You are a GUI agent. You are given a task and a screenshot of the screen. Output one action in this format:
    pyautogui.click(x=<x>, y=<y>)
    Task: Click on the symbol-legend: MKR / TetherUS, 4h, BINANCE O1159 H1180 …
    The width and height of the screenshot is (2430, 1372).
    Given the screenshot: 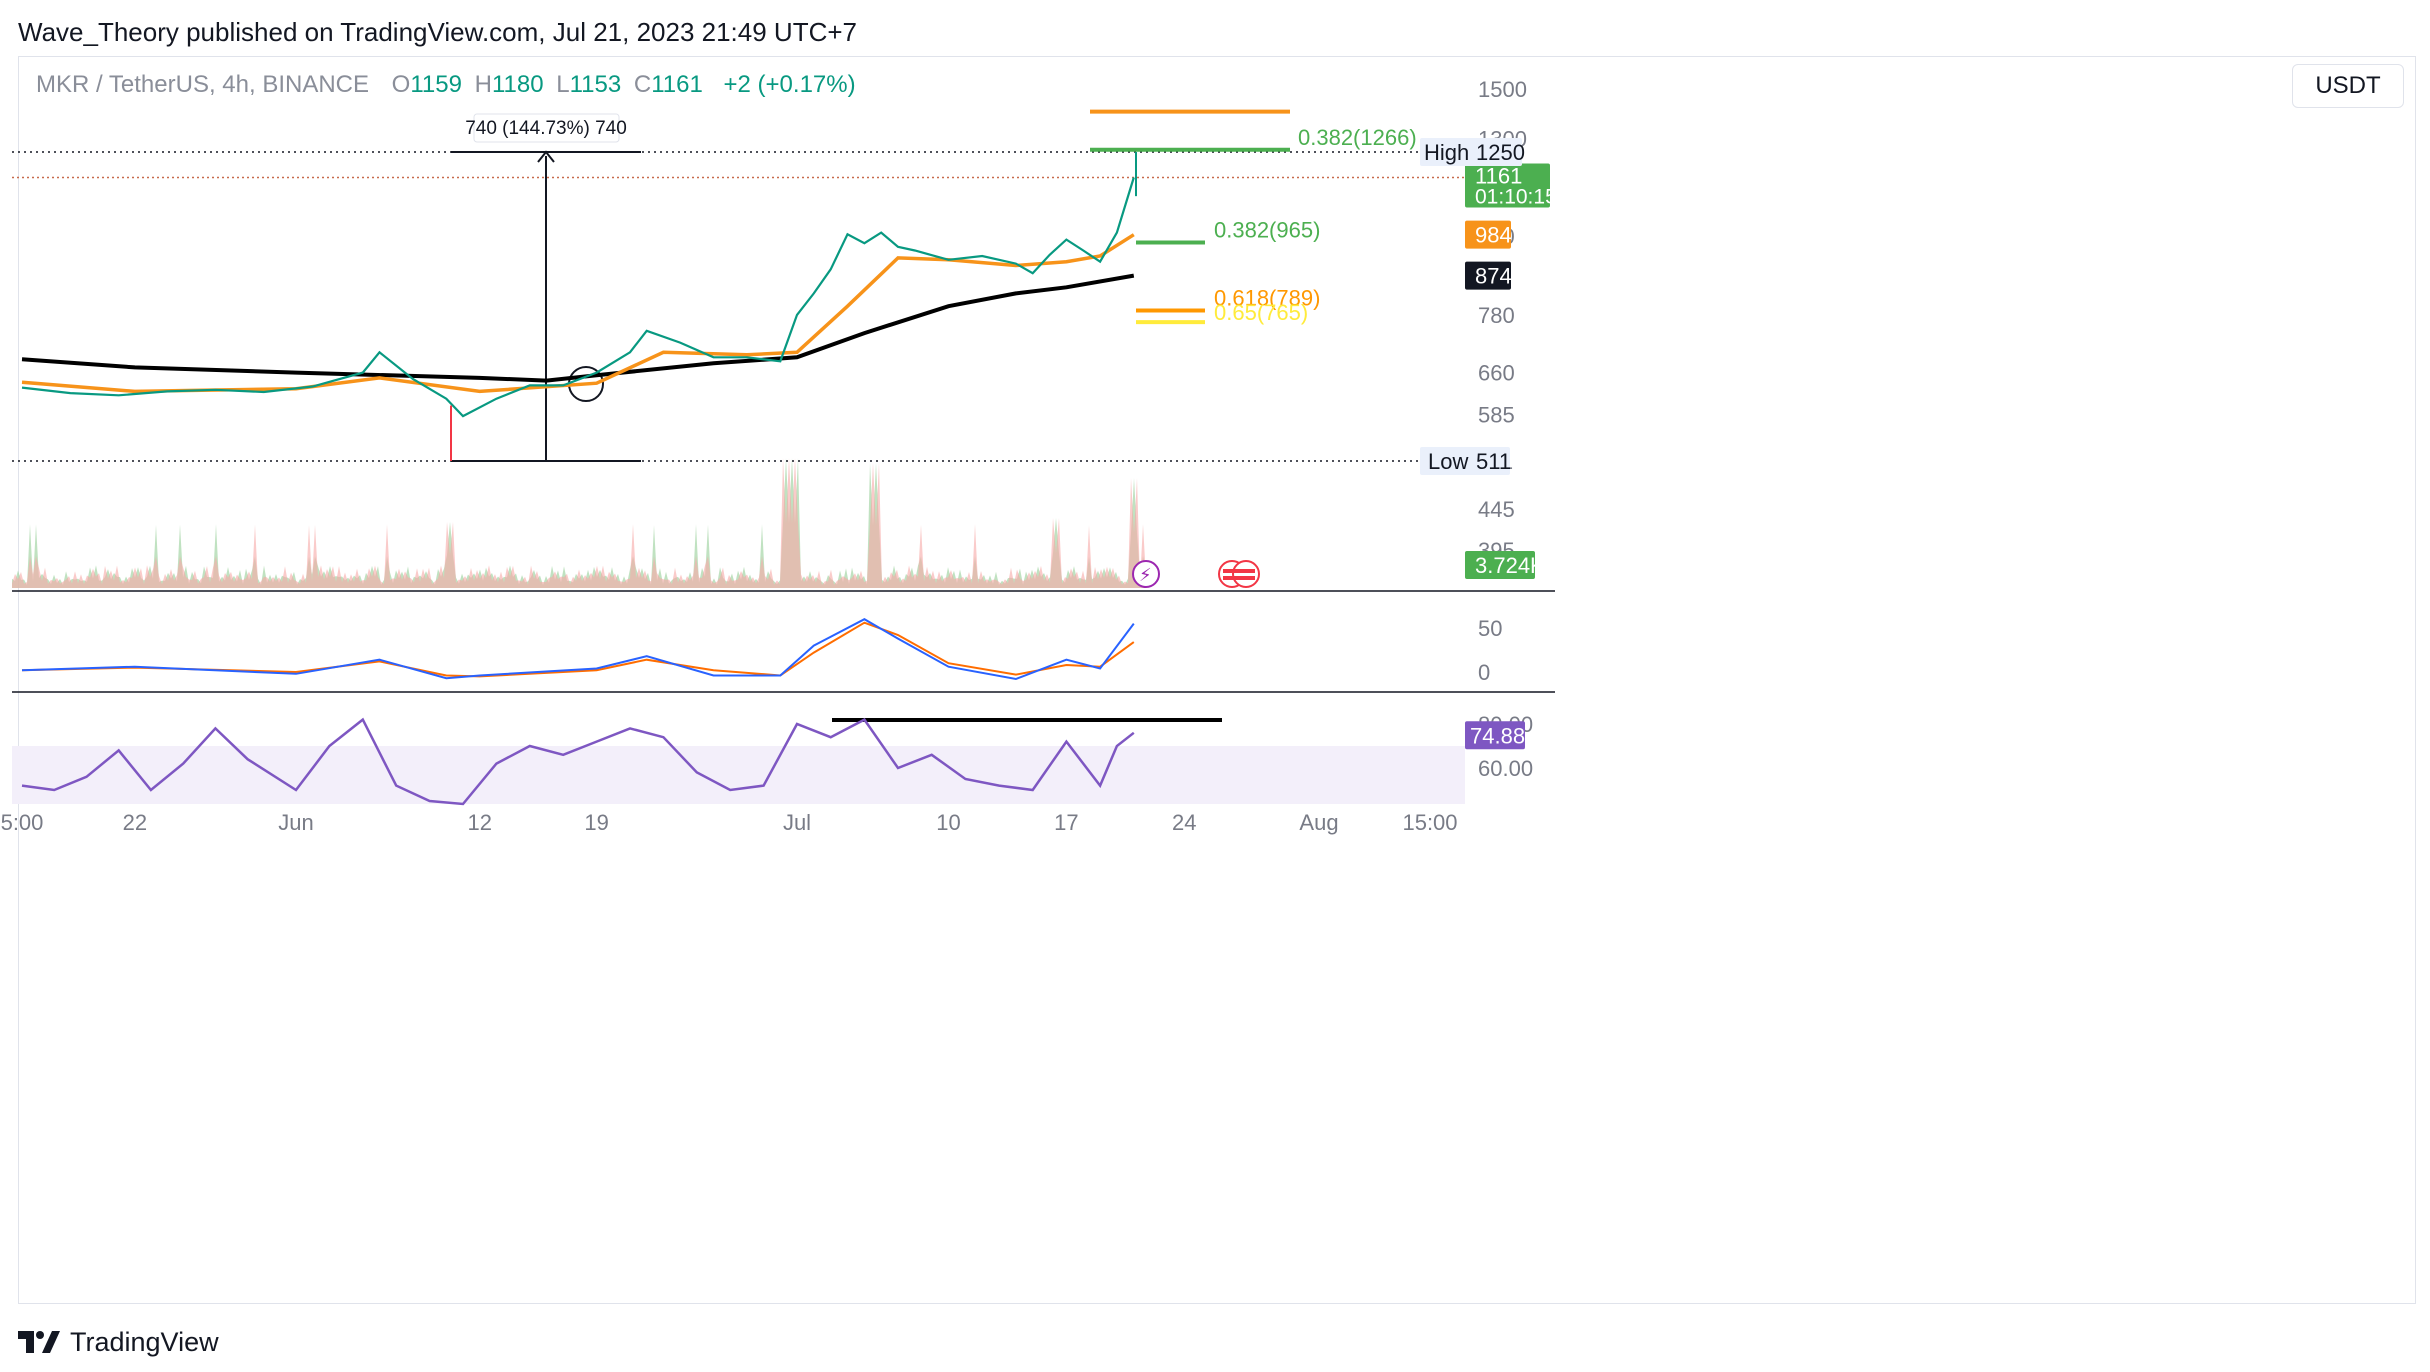 What is the action you would take?
    pyautogui.click(x=446, y=85)
    